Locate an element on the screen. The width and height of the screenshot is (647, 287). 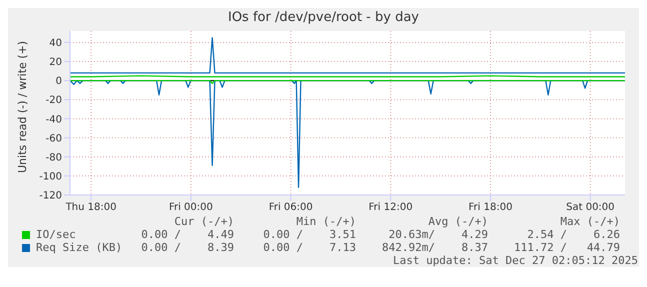
x-tick-label: Thu 18:00 is located at coordinates (90, 208).